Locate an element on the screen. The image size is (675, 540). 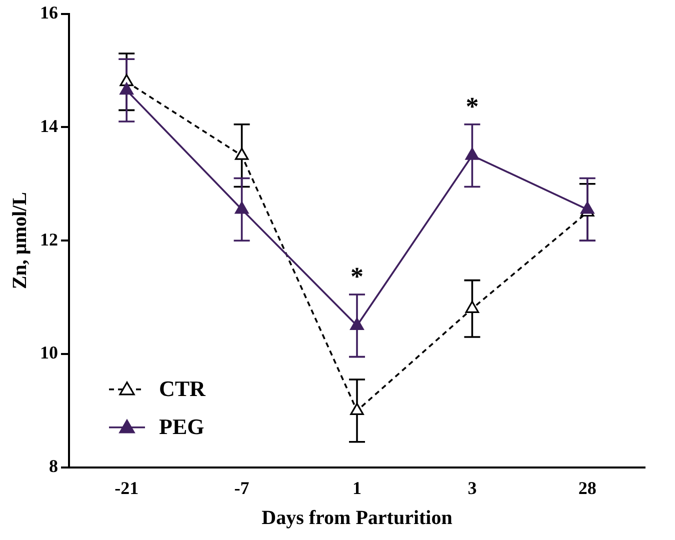
legend-label: CTR is located at coordinates (183, 389).